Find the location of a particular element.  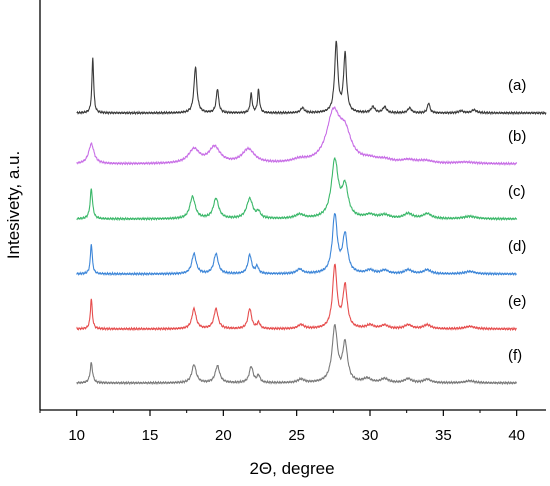

x-tick-label: 25 is located at coordinates (296, 435).